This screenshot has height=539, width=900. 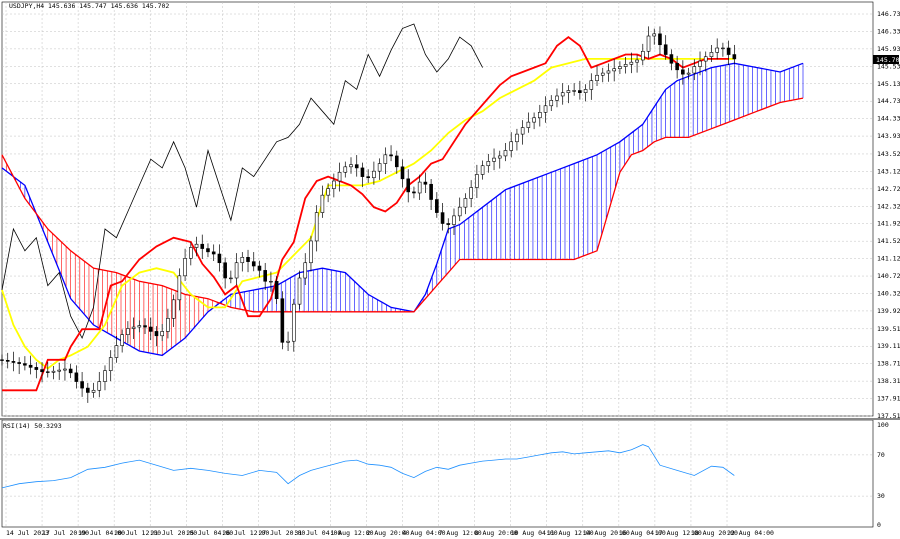 What do you see at coordinates (108, 6) in the screenshot?
I see `chart-ohlc-values: 145.636 145.747 145.636 145.702` at bounding box center [108, 6].